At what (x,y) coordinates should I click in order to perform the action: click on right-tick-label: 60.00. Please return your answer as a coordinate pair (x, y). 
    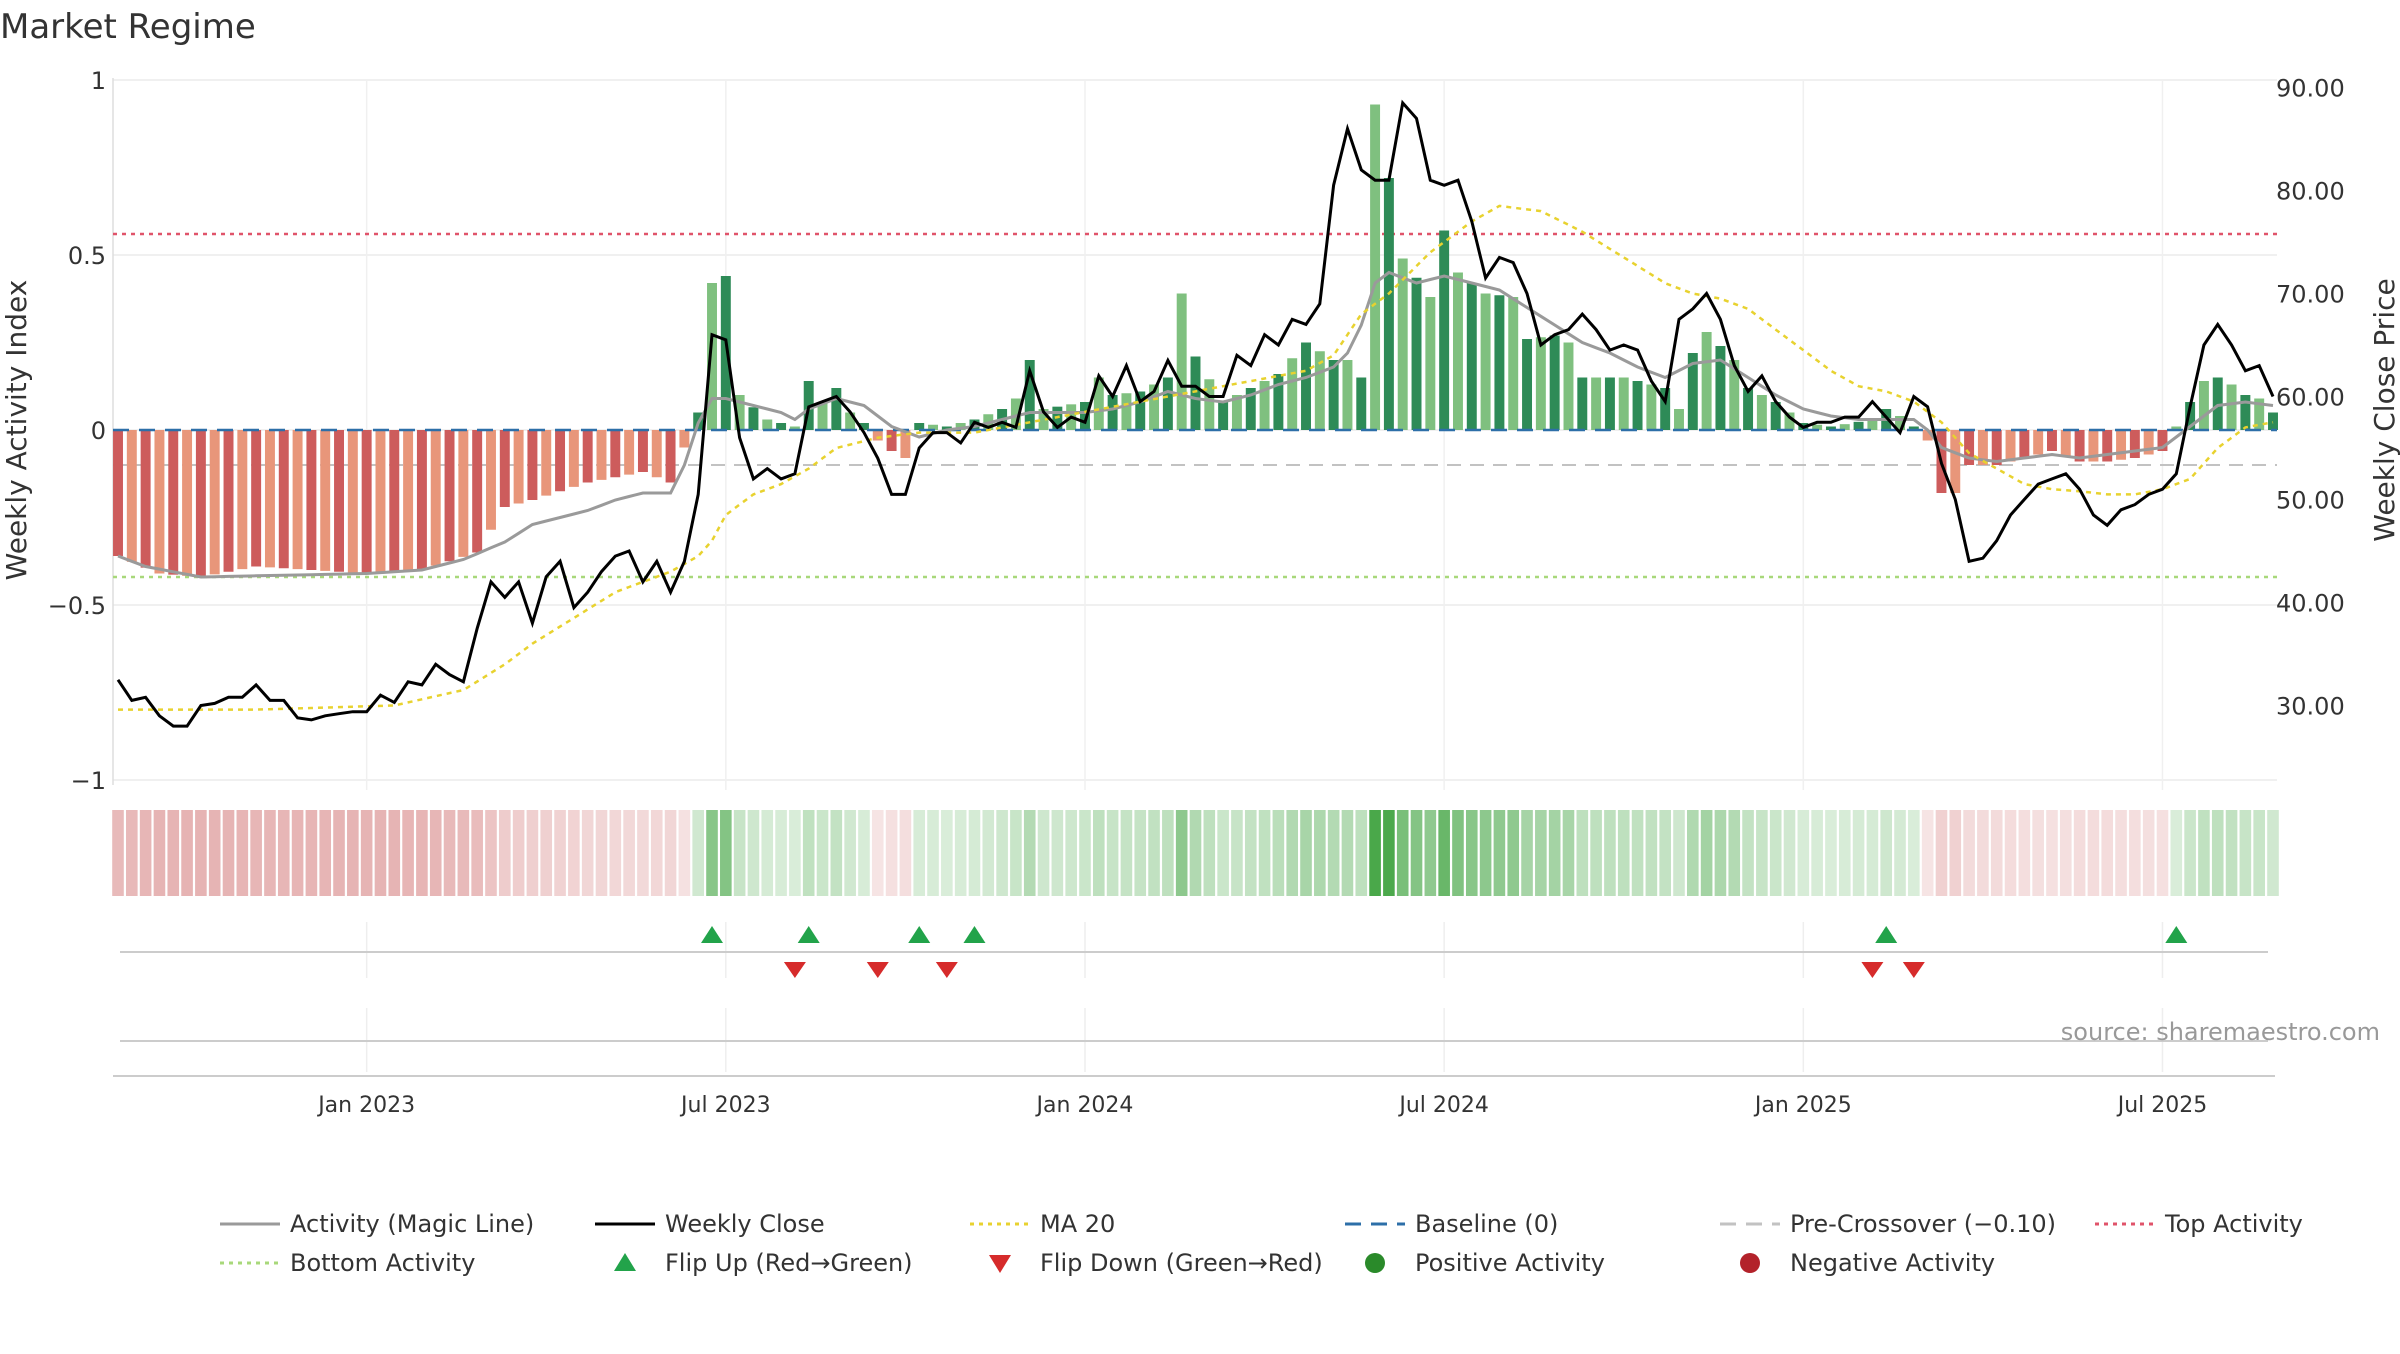
    Looking at the image, I should click on (2310, 398).